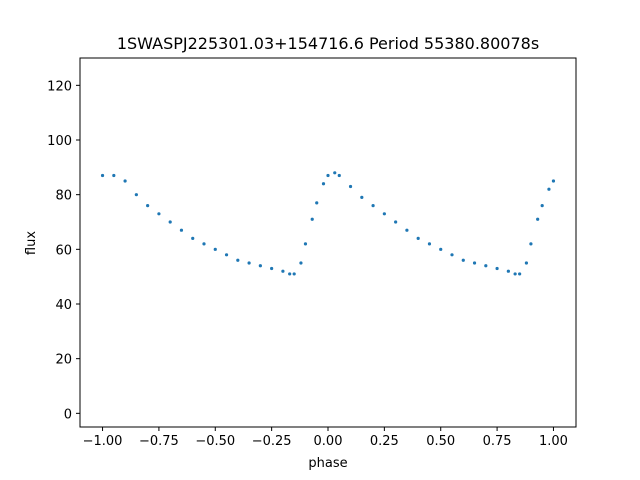 Image resolution: width=640 pixels, height=480 pixels. What do you see at coordinates (215, 441) in the screenshot?
I see `x-tick-label: −0.50` at bounding box center [215, 441].